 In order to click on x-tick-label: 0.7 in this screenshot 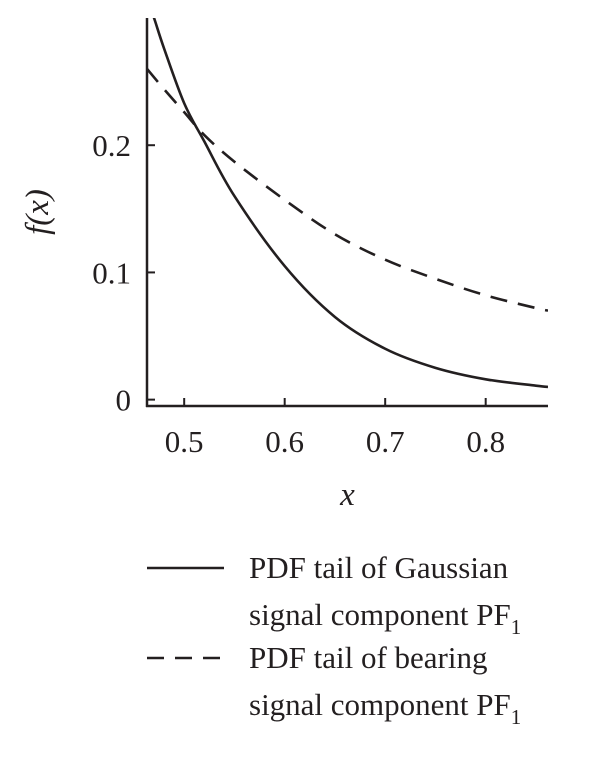, I will do `click(385, 441)`.